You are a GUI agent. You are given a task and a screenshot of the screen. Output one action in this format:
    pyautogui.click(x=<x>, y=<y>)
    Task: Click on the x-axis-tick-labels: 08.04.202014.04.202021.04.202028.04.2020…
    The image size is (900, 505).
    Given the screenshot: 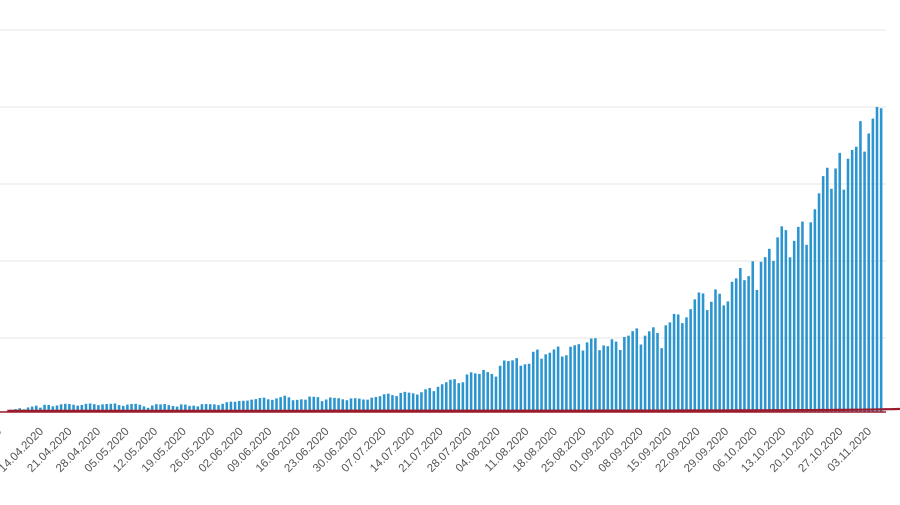 What is the action you would take?
    pyautogui.click(x=437, y=450)
    